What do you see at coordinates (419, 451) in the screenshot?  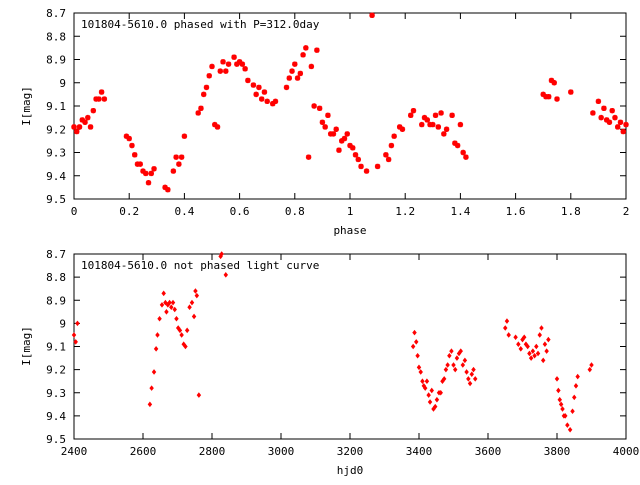 I see `unphased-x-tick-label: 3400` at bounding box center [419, 451].